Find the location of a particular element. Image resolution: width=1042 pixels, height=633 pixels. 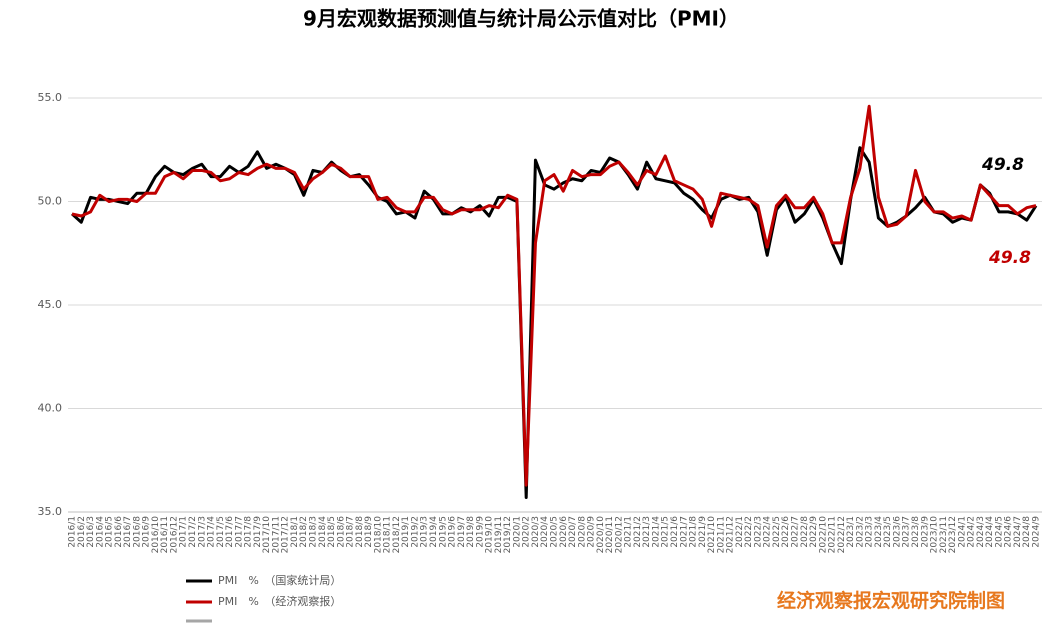

x-tick-label: 2017/7 is located at coordinates (239, 532).